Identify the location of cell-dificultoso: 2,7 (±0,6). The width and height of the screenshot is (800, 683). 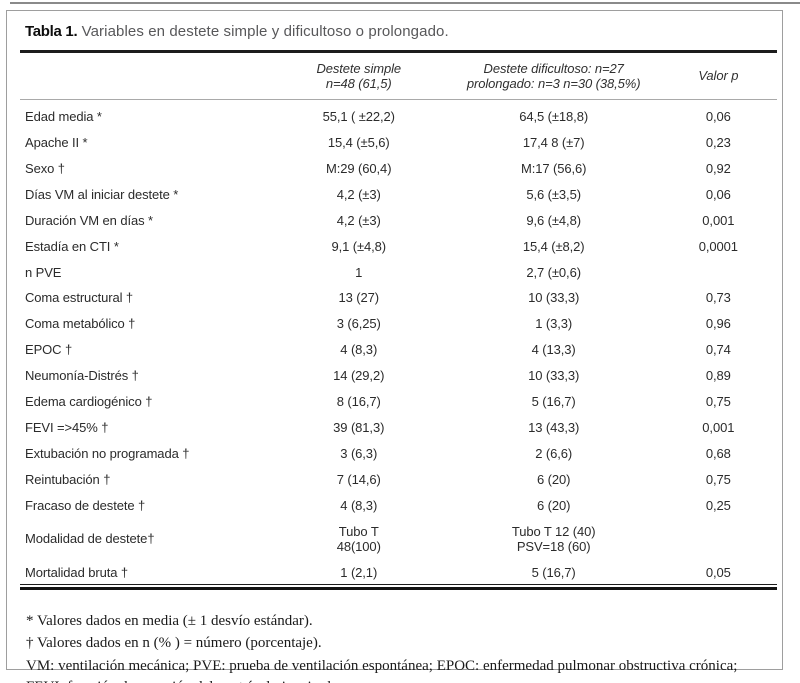
(553, 272).